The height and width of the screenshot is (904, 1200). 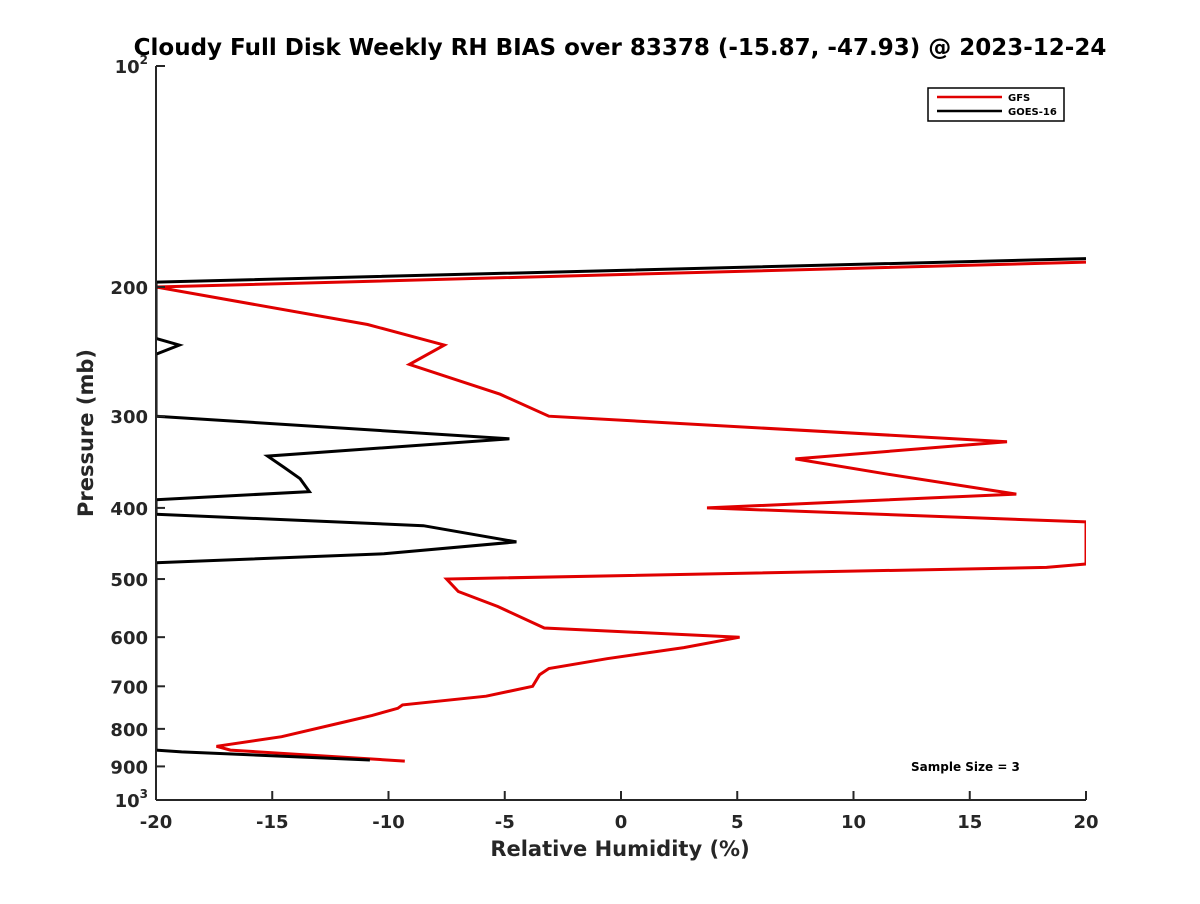 What do you see at coordinates (144, 60) in the screenshot?
I see `y-tick-label-exponent: 2` at bounding box center [144, 60].